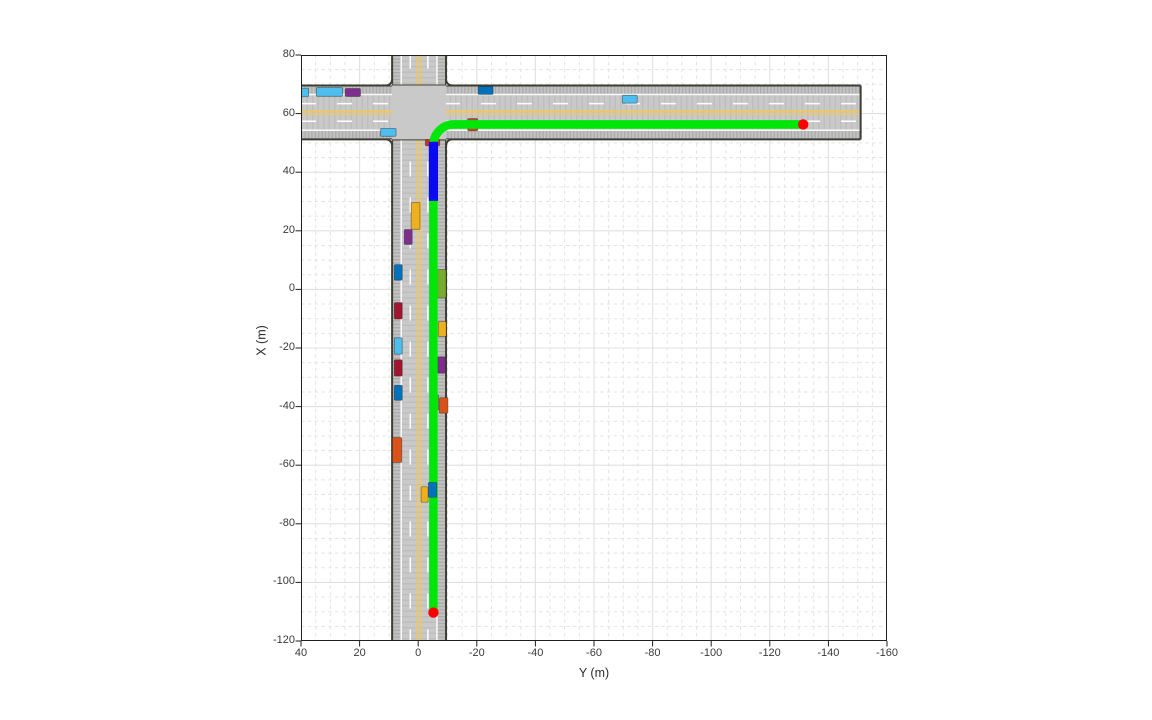 This screenshot has width=1152, height=720. I want to click on vehicle-car-e2, so click(629, 99).